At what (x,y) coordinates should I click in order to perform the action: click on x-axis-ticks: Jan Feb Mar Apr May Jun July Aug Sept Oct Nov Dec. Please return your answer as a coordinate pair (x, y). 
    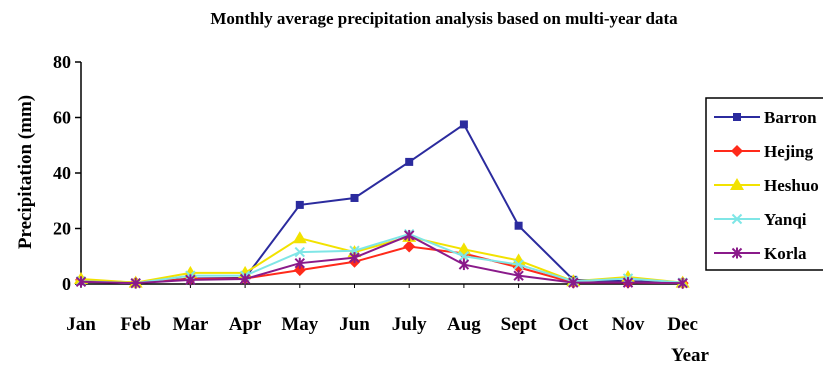
    Looking at the image, I should click on (382, 309).